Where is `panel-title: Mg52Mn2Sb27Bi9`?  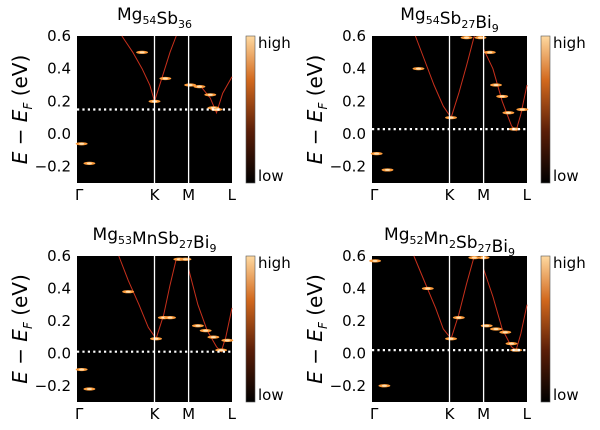 panel-title: Mg52Mn2Sb27Bi9 is located at coordinates (449, 242).